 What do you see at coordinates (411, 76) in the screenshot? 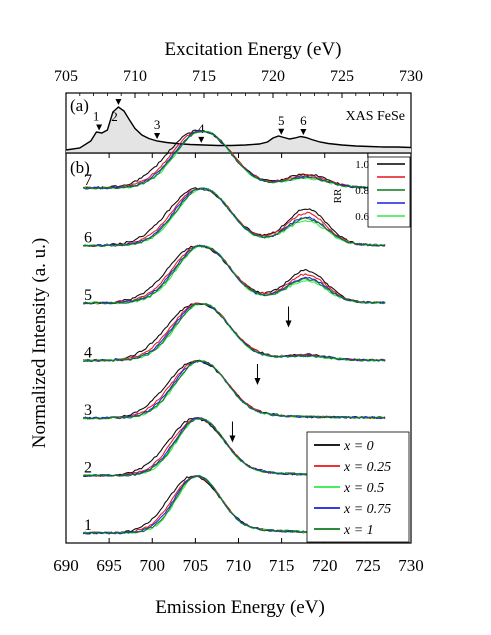
I see `top-tick-label: 730` at bounding box center [411, 76].